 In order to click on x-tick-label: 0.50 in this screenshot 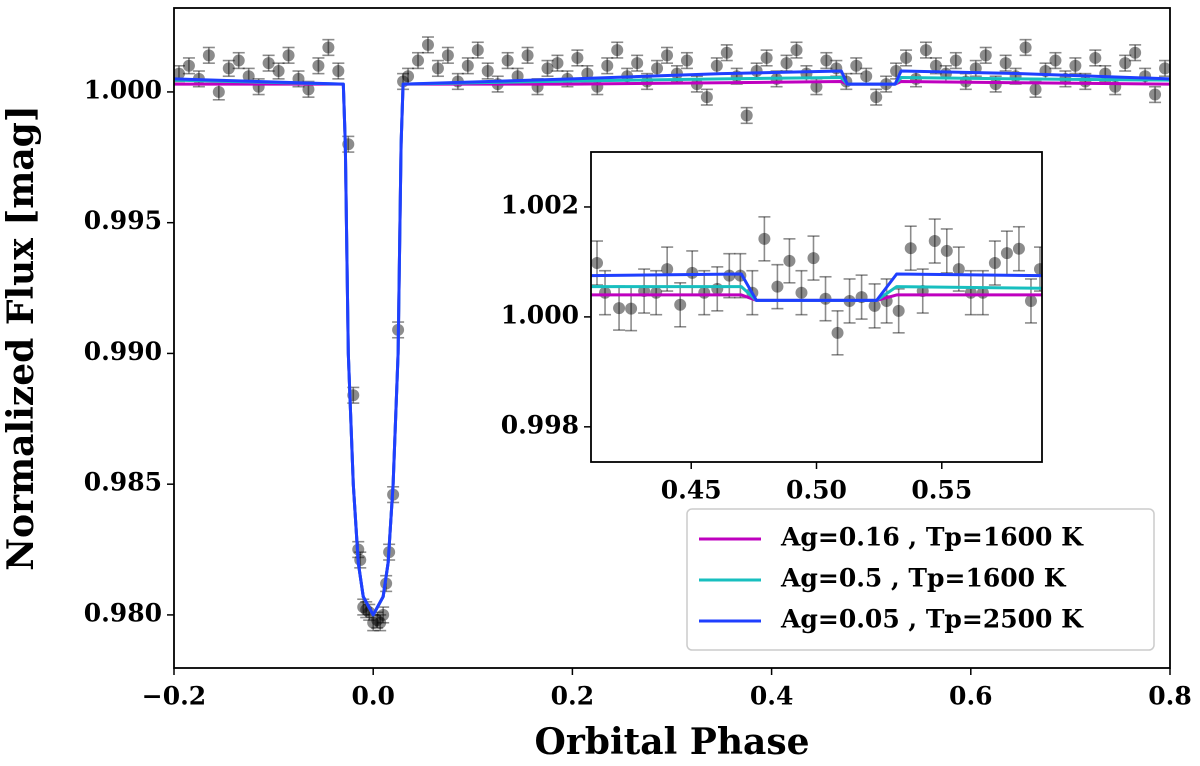, I will do `click(816, 490)`.